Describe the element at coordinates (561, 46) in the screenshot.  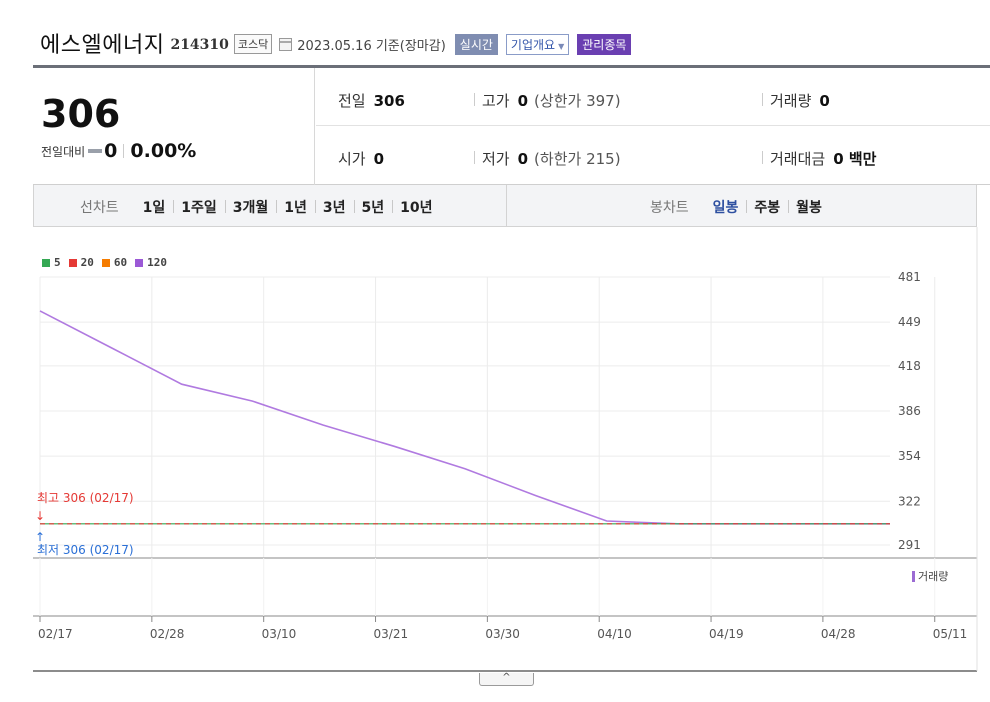
I see `chevron-down-icon: ▼` at that location.